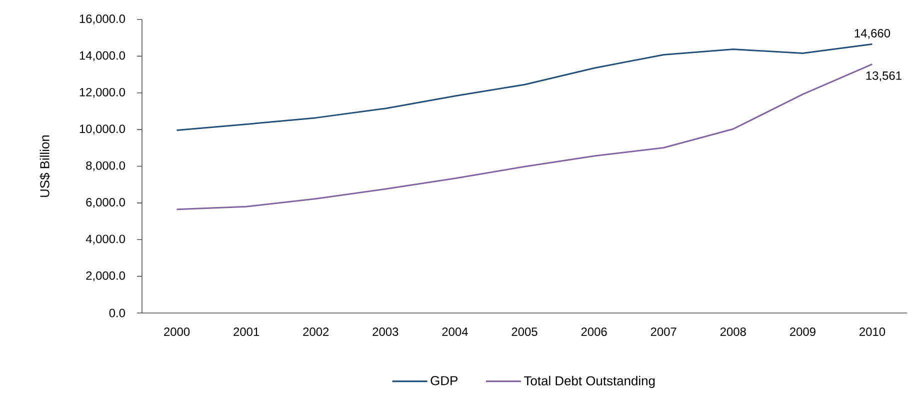  Describe the element at coordinates (444, 381) in the screenshot. I see `legend-label: GDP` at that location.